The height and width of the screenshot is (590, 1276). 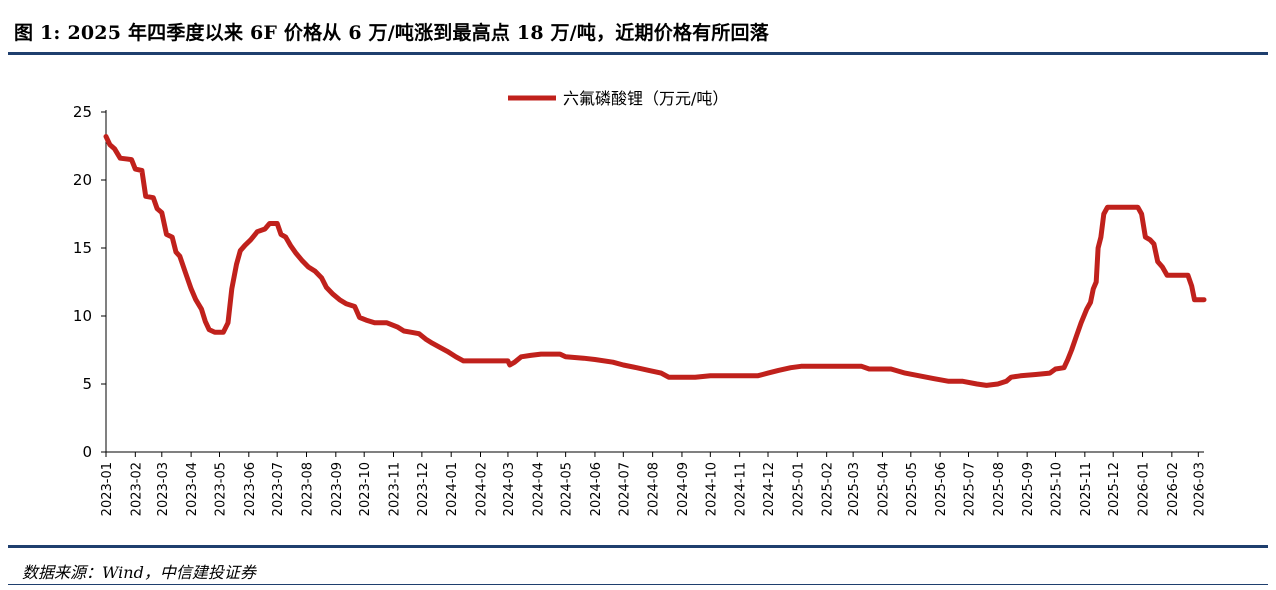 I want to click on x-tick-label: 2024-06, so click(x=596, y=489).